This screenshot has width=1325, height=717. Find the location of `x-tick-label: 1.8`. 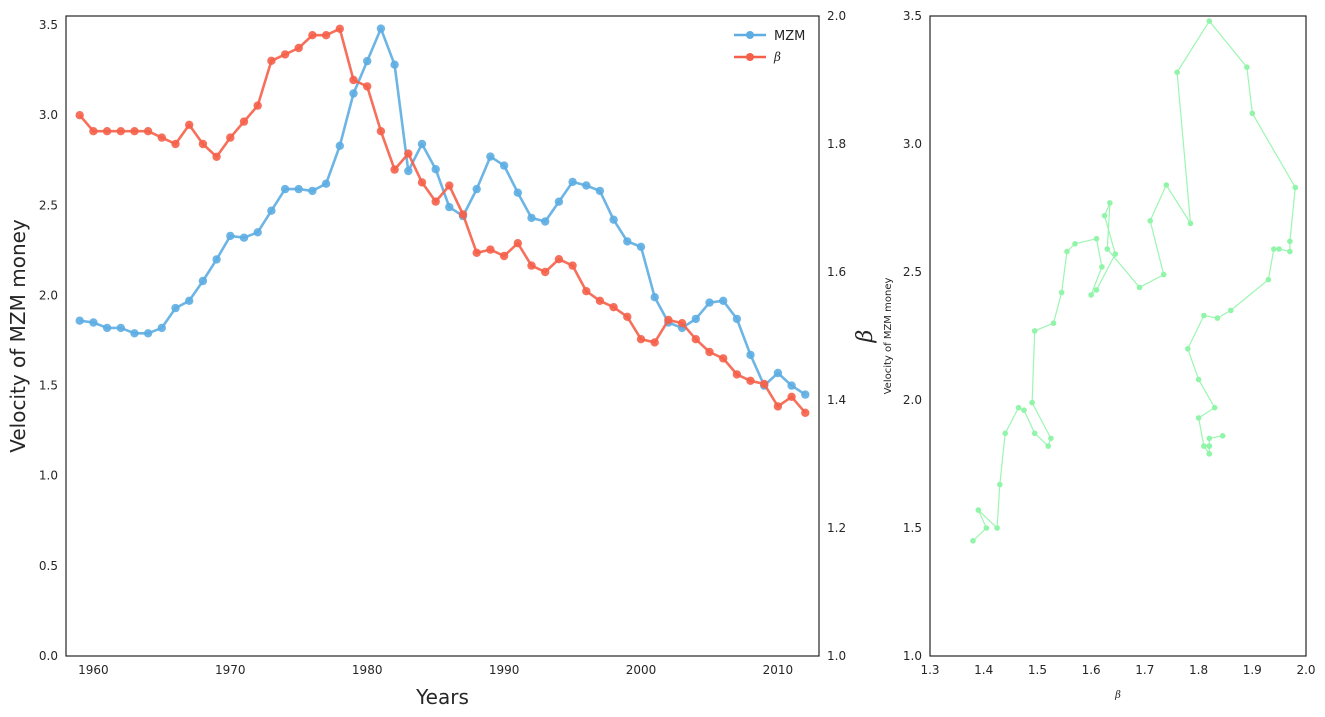

x-tick-label: 1.8 is located at coordinates (1198, 670).